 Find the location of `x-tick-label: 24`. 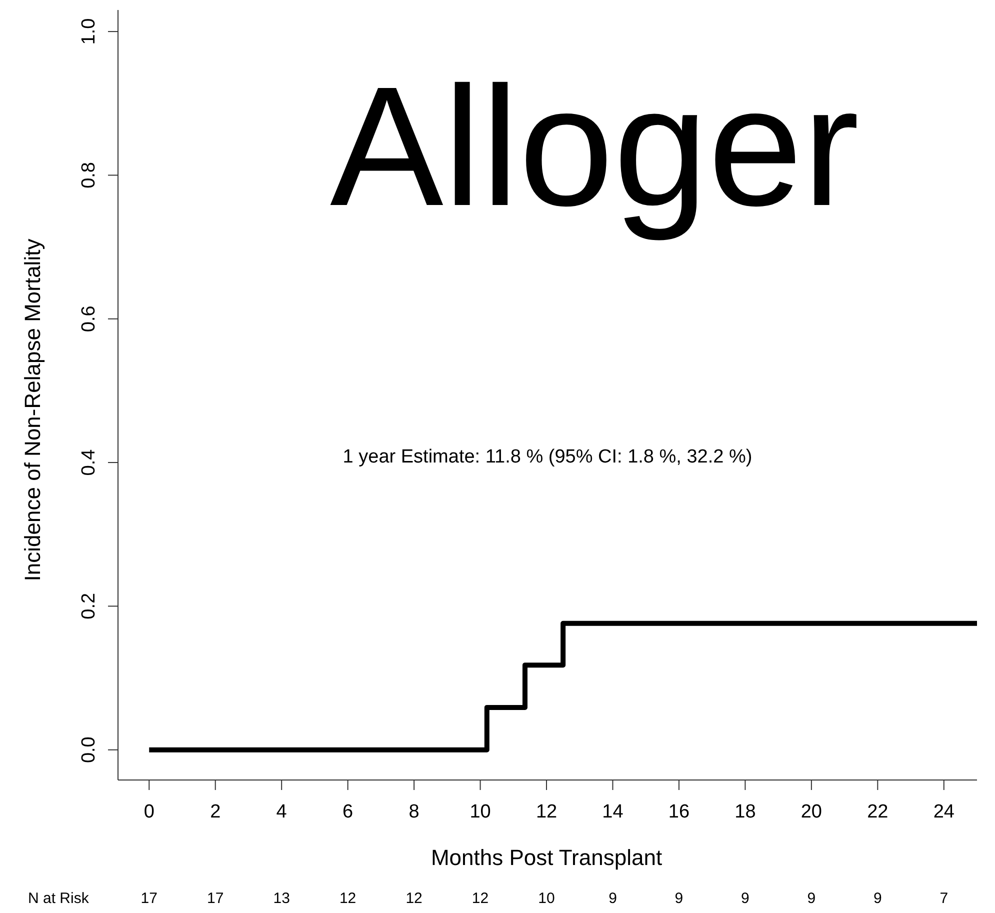

x-tick-label: 24 is located at coordinates (944, 812).